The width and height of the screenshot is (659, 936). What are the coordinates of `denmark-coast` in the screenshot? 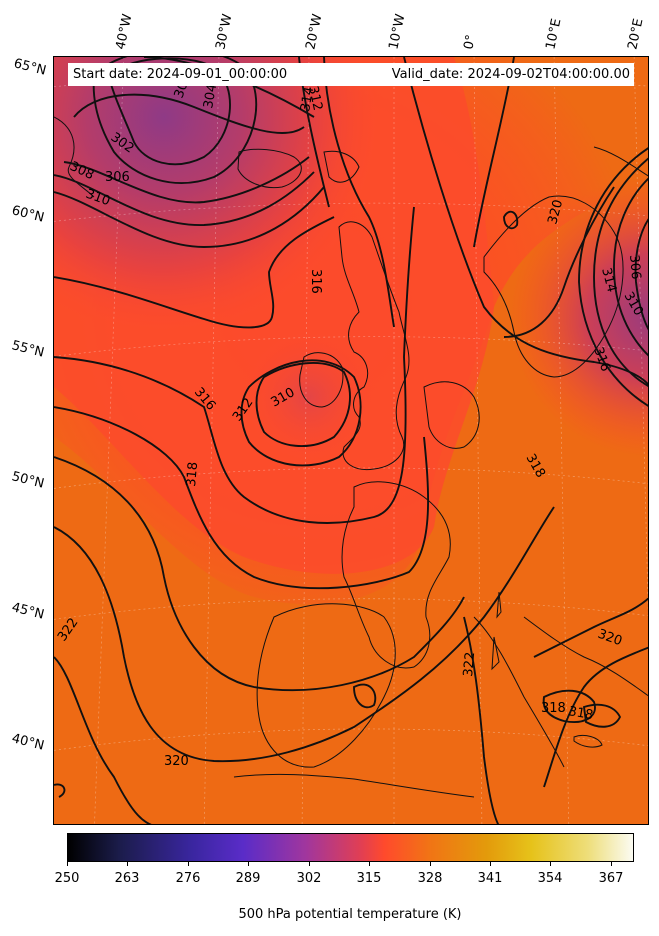 It's located at (451, 415).